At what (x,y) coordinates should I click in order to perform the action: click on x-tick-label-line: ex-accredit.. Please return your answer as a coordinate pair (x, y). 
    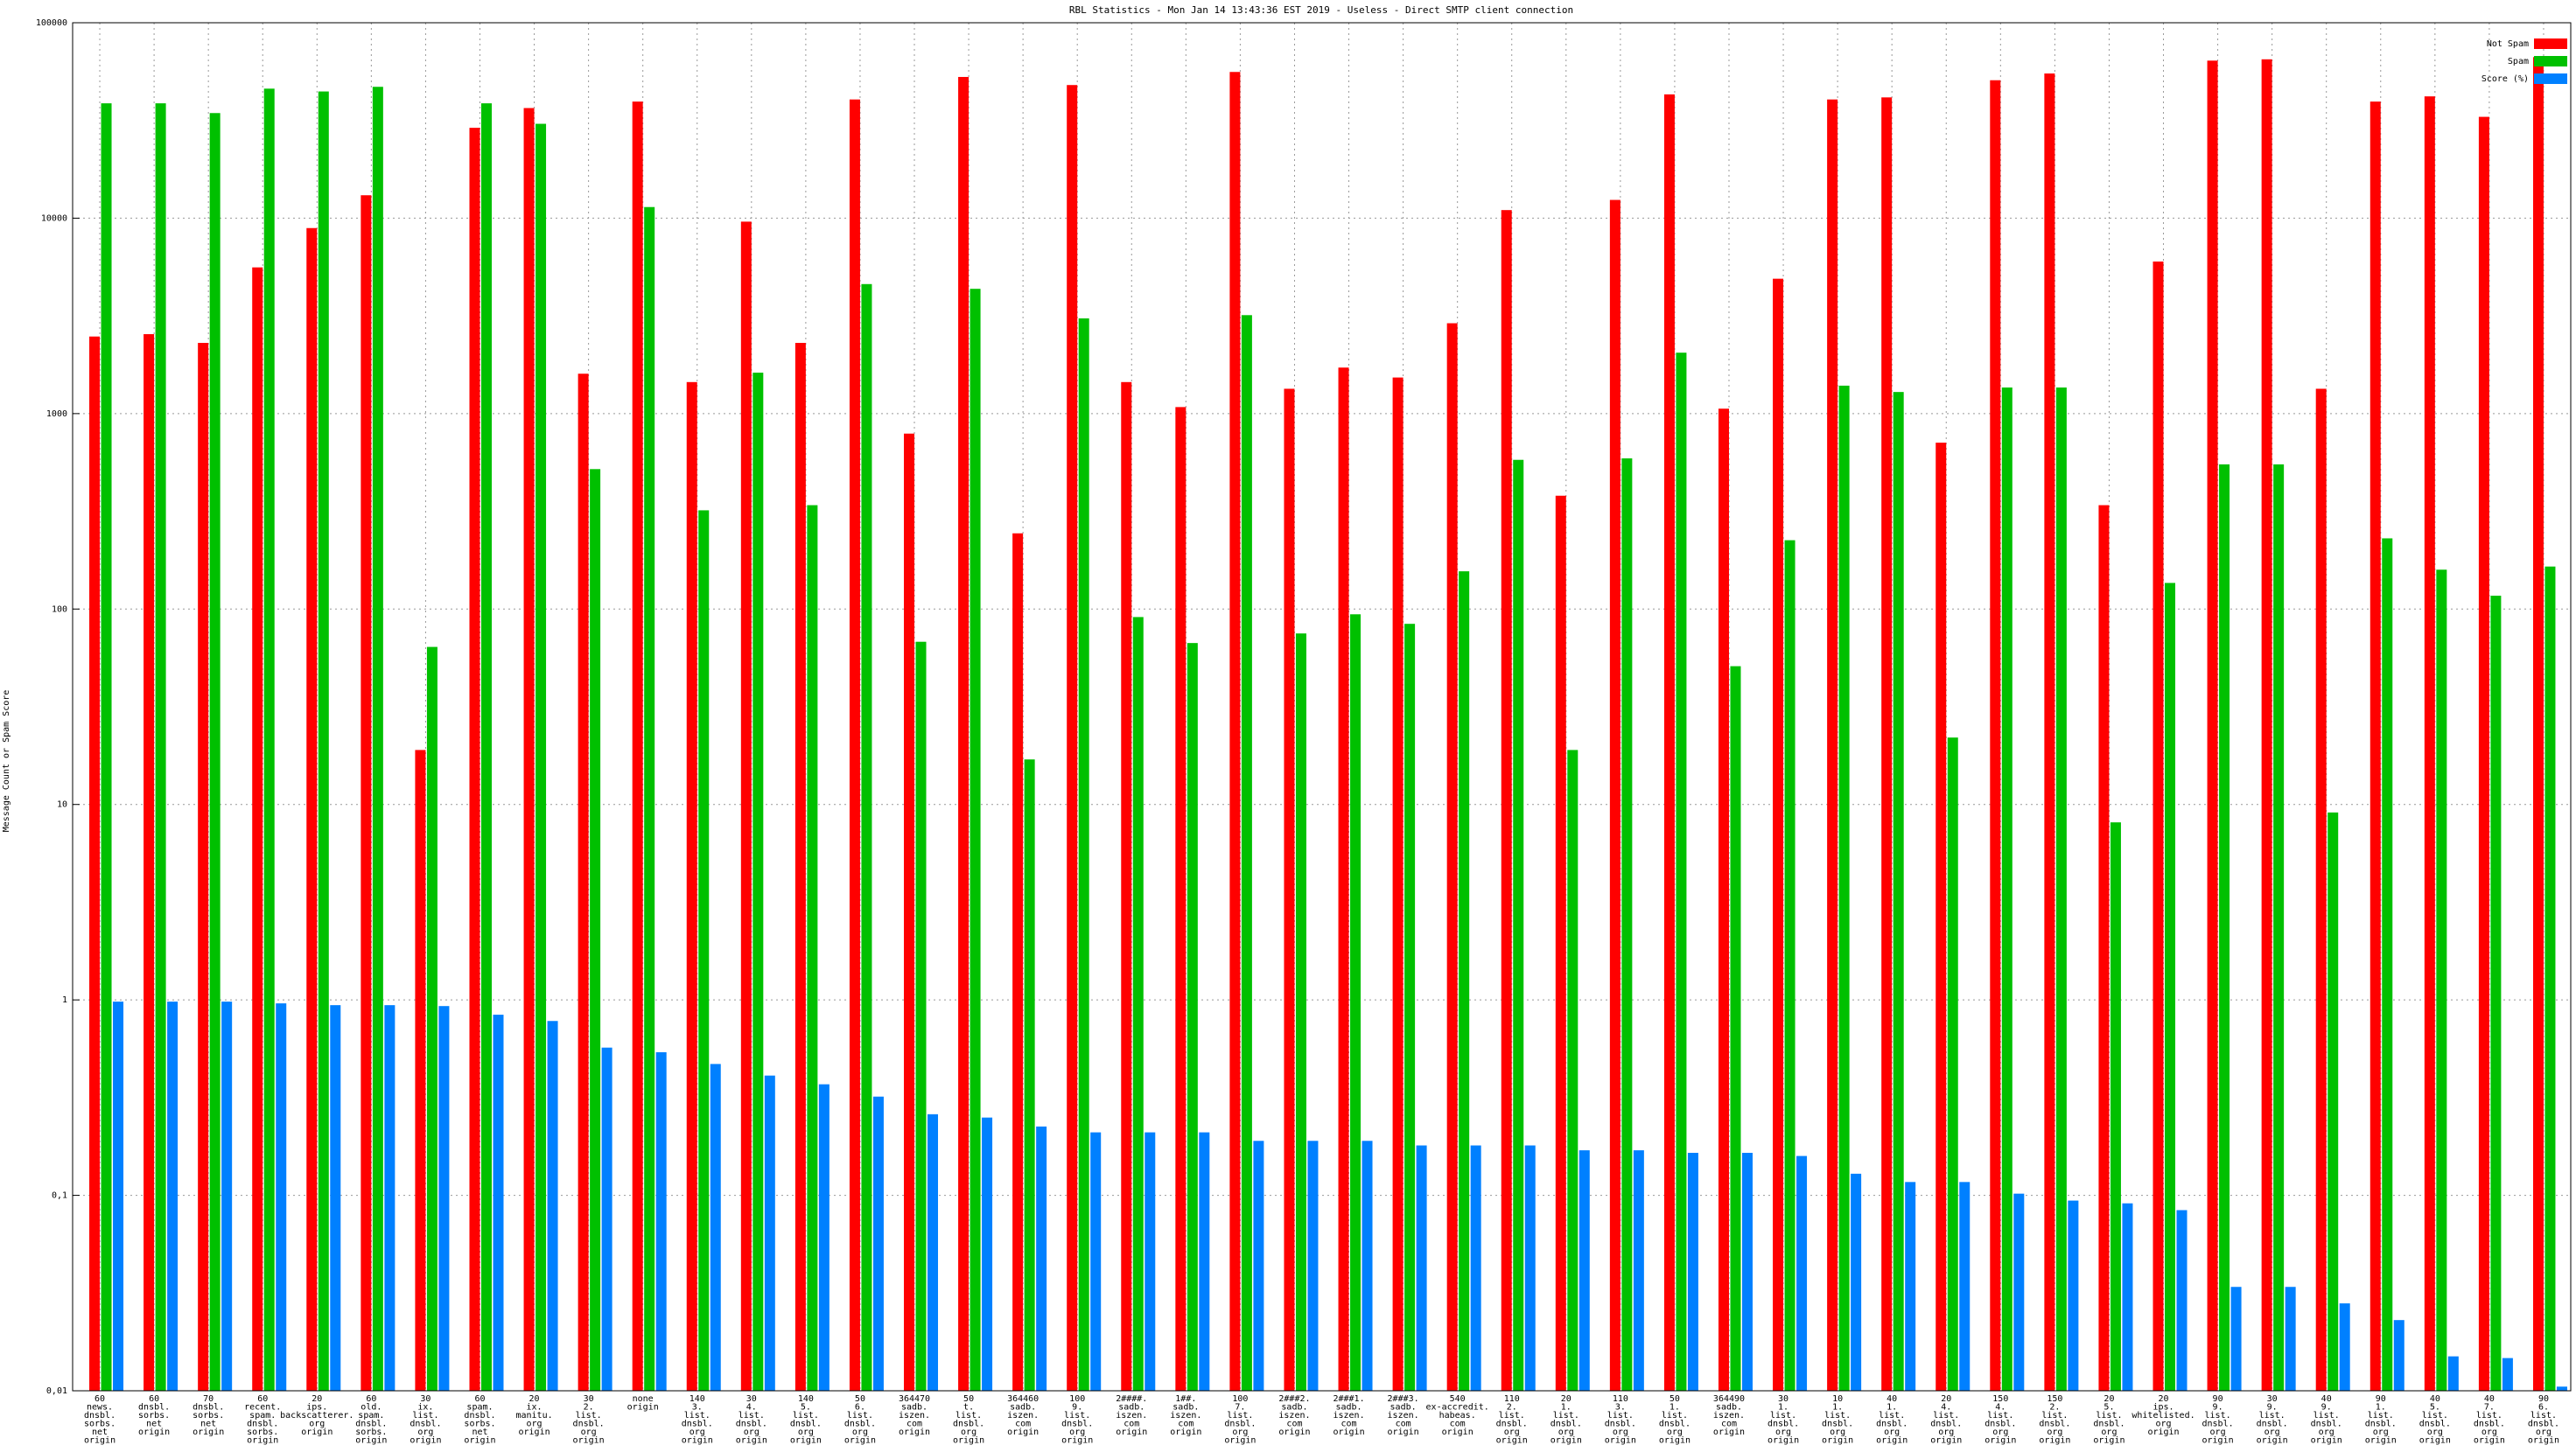
    Looking at the image, I should click on (1457, 1408).